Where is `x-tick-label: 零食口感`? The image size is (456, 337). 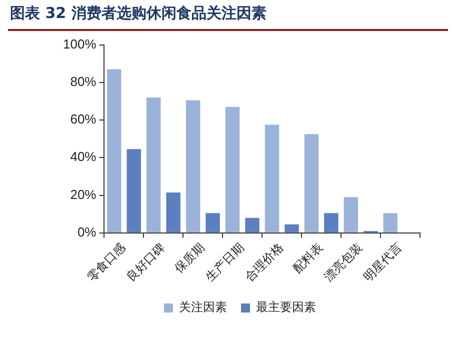
x-tick-label: 零食口感 is located at coordinates (106, 262).